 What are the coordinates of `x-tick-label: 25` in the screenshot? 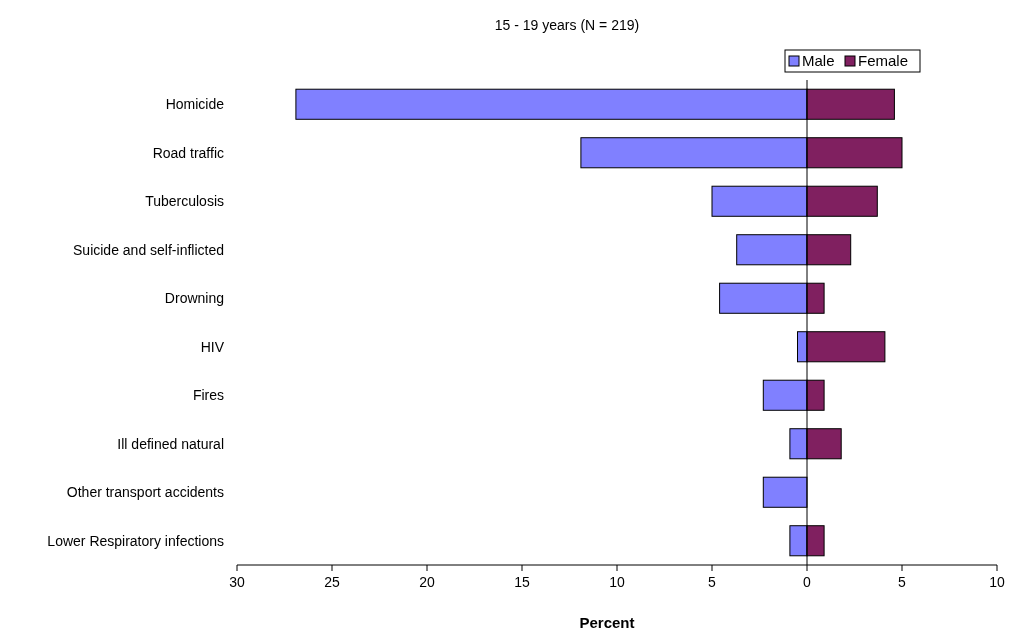 It's located at (332, 582).